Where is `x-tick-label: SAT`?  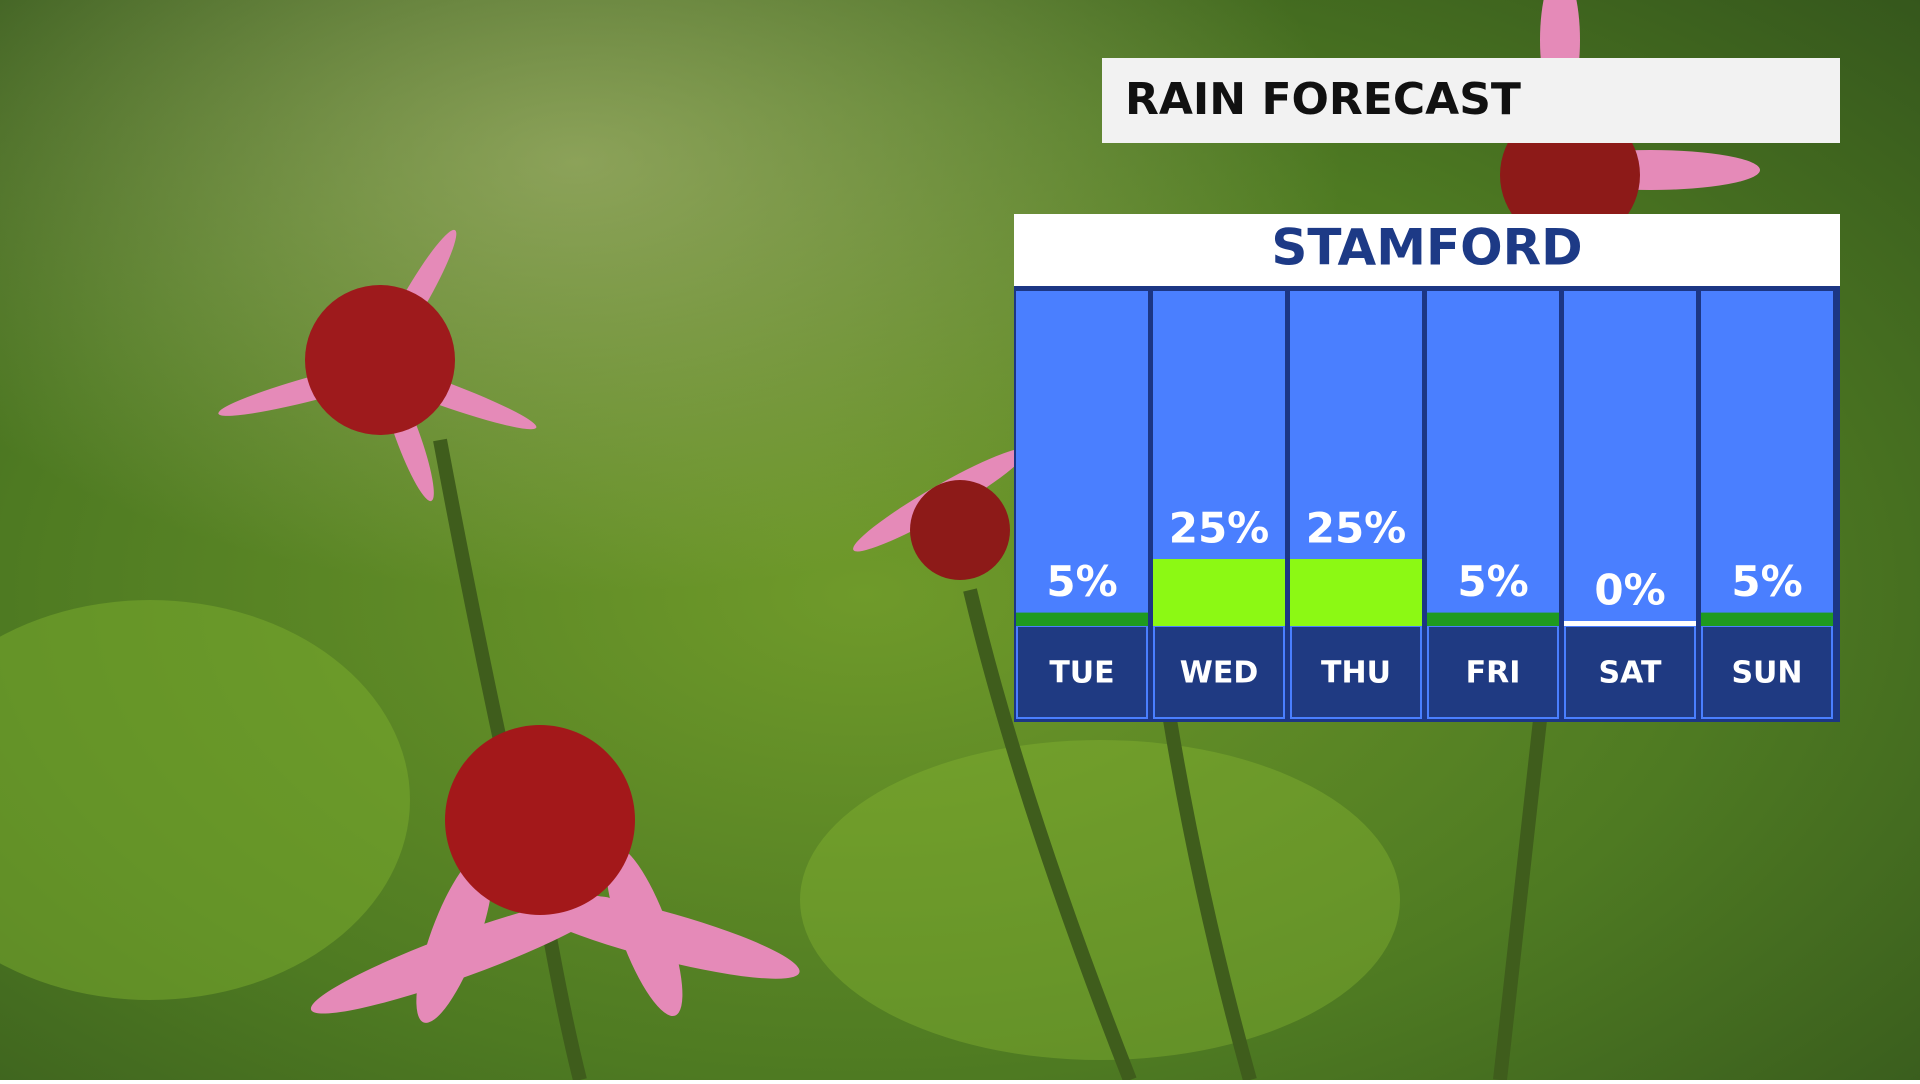 x-tick-label: SAT is located at coordinates (1630, 673).